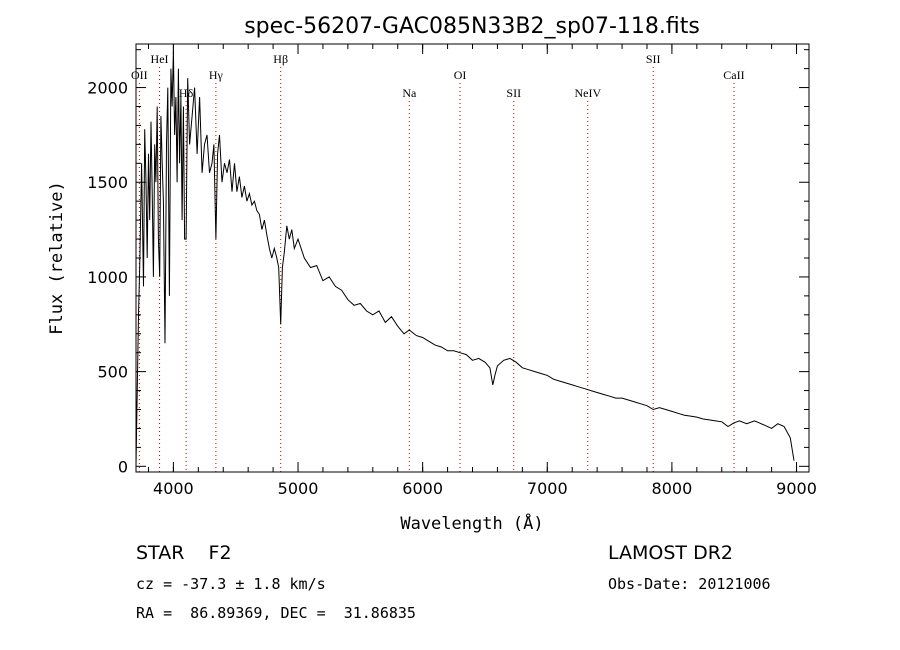 The image size is (900, 650). I want to click on spectral-line-label: NeIV, so click(587, 93).